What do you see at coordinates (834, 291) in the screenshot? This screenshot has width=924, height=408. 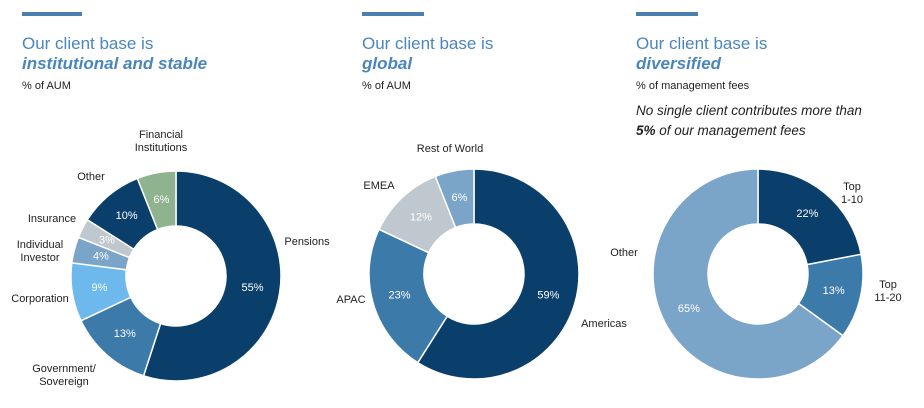 I see `slice-value-top-11-20: 13%` at bounding box center [834, 291].